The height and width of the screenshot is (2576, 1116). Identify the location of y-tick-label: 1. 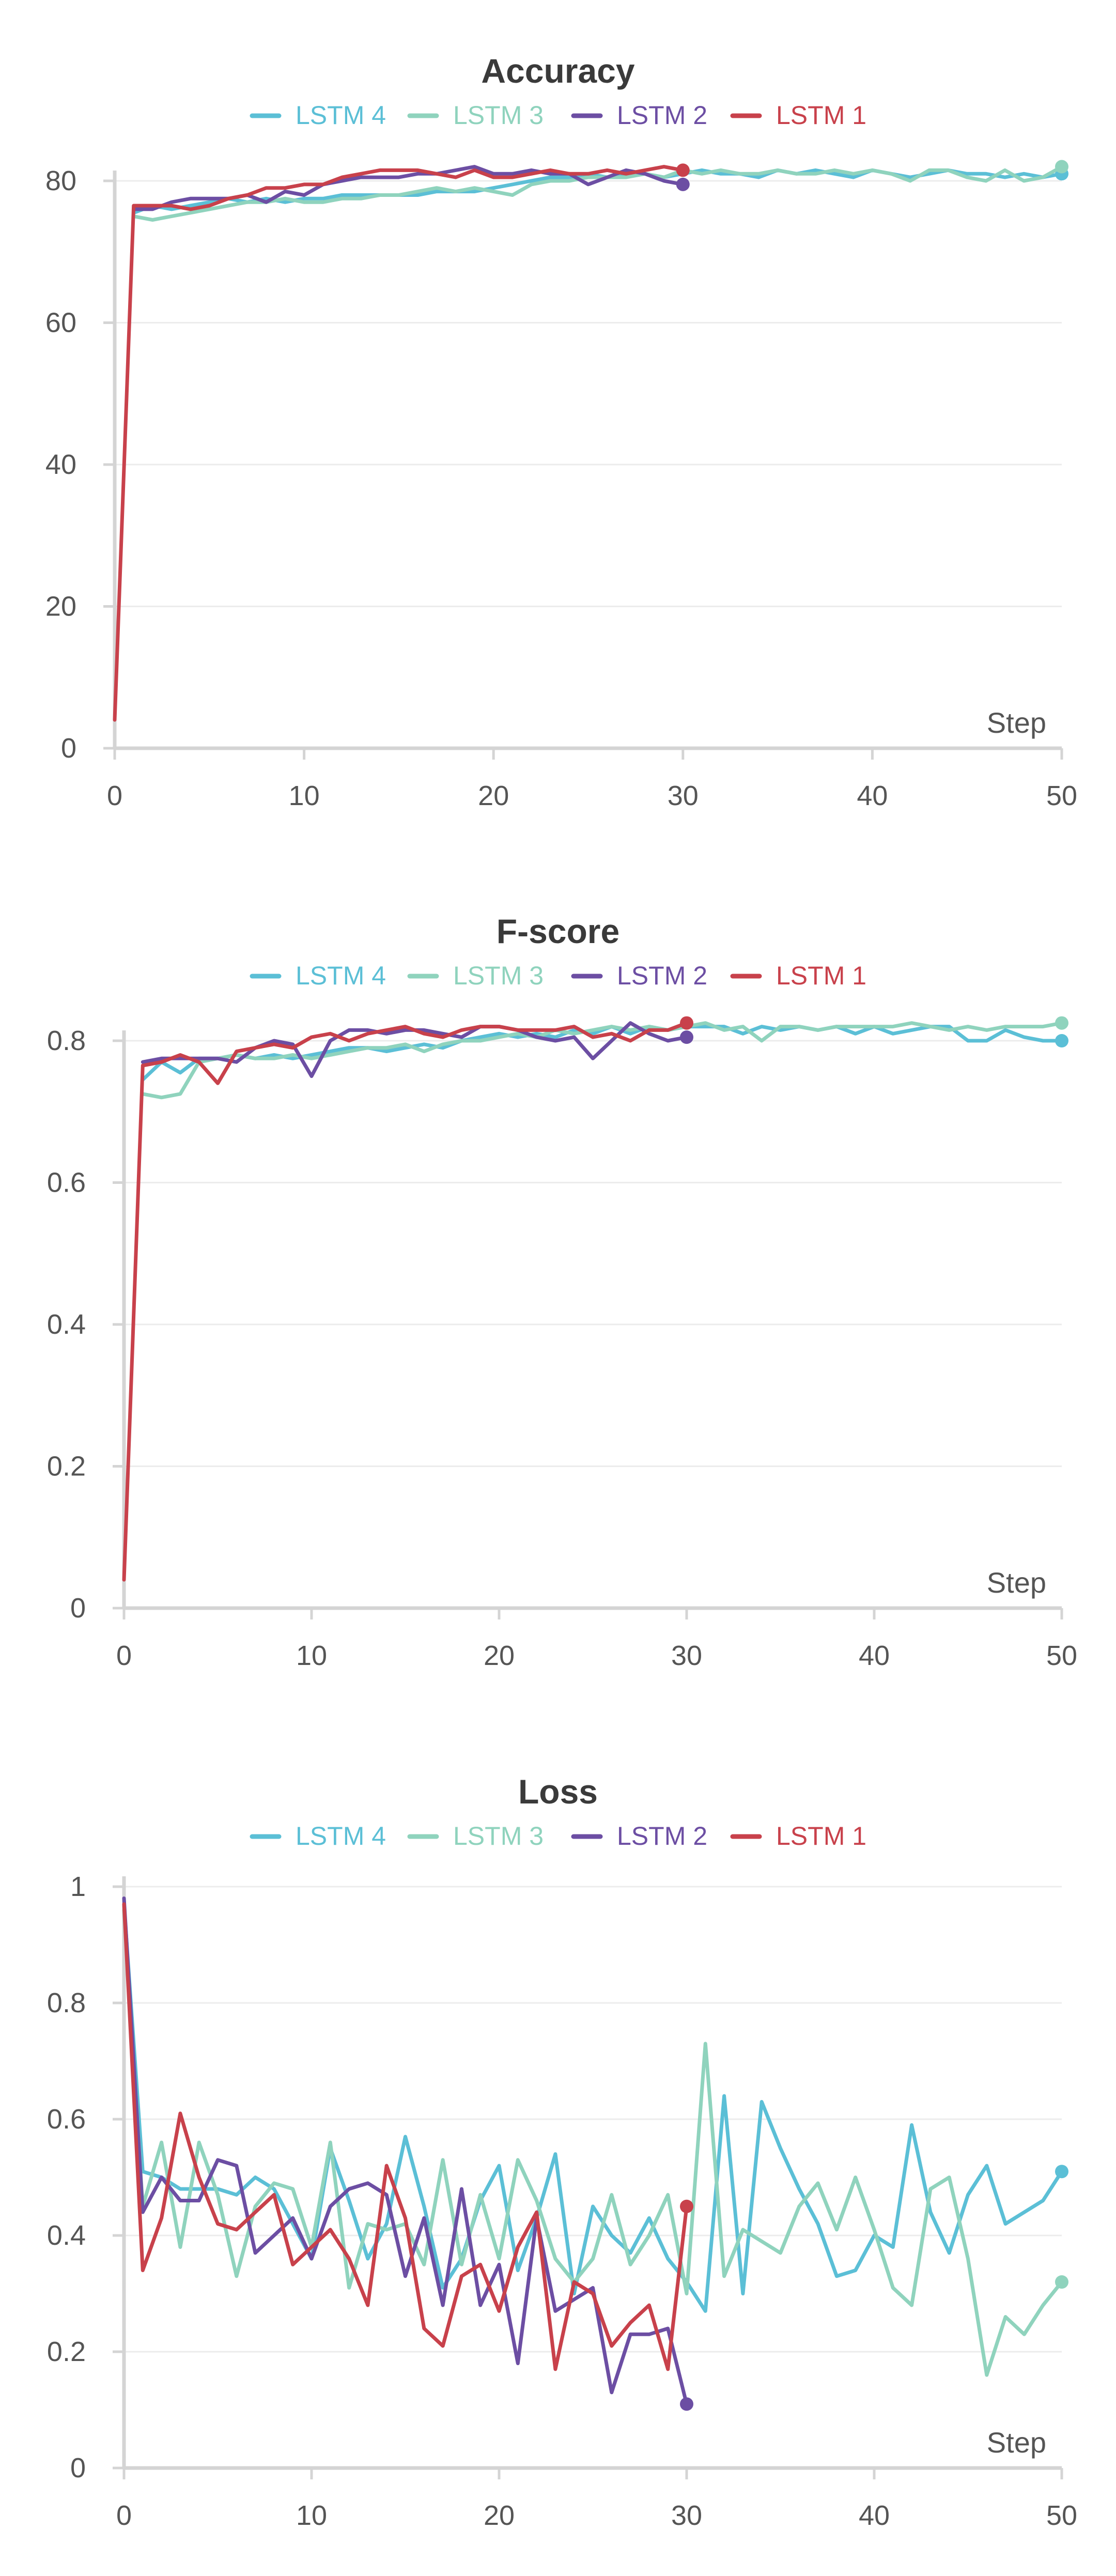
(78, 1886).